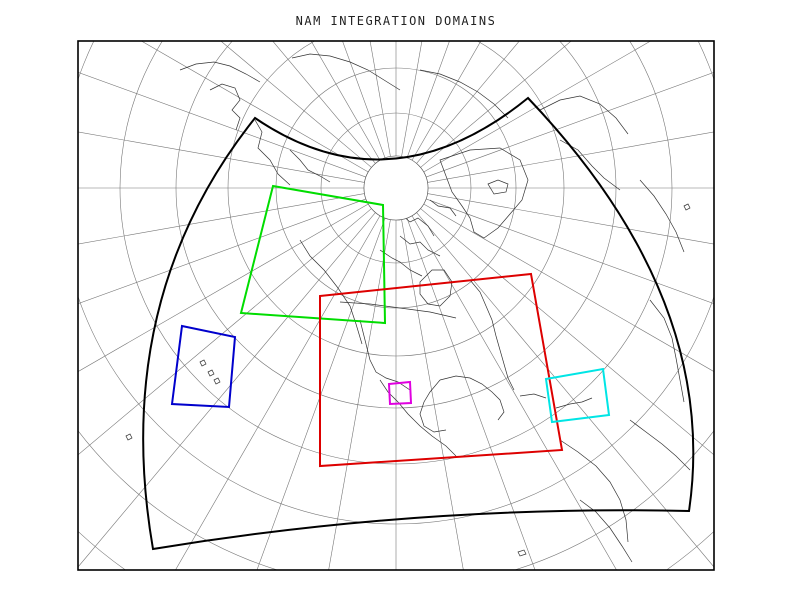 This screenshot has height=612, width=792. I want to click on domain-conus-outline, so click(441, 370).